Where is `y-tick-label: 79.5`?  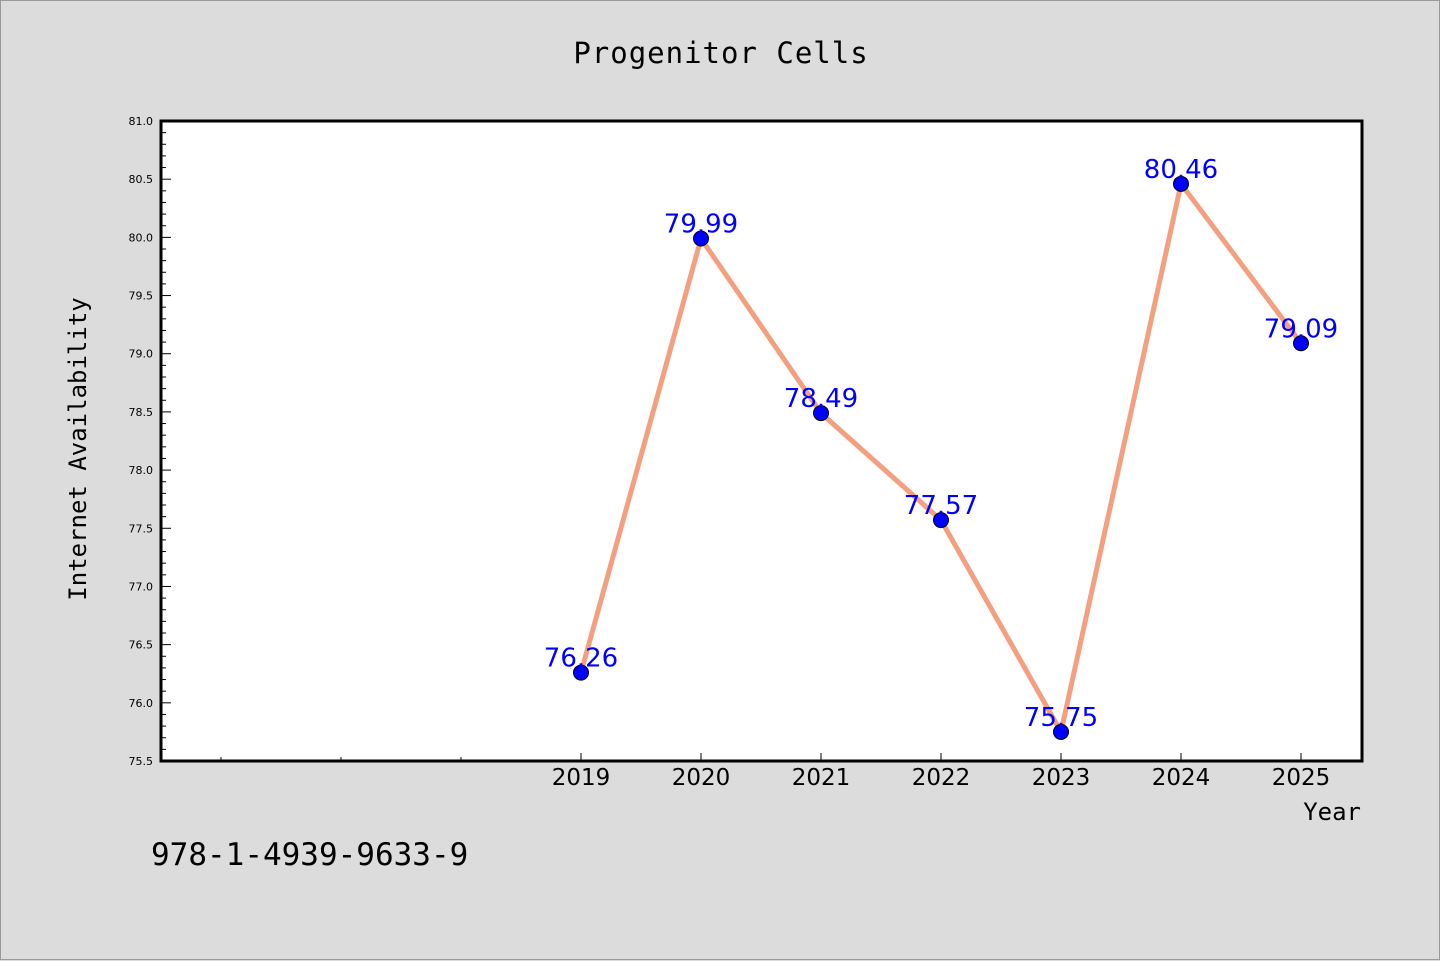 y-tick-label: 79.5 is located at coordinates (141, 296).